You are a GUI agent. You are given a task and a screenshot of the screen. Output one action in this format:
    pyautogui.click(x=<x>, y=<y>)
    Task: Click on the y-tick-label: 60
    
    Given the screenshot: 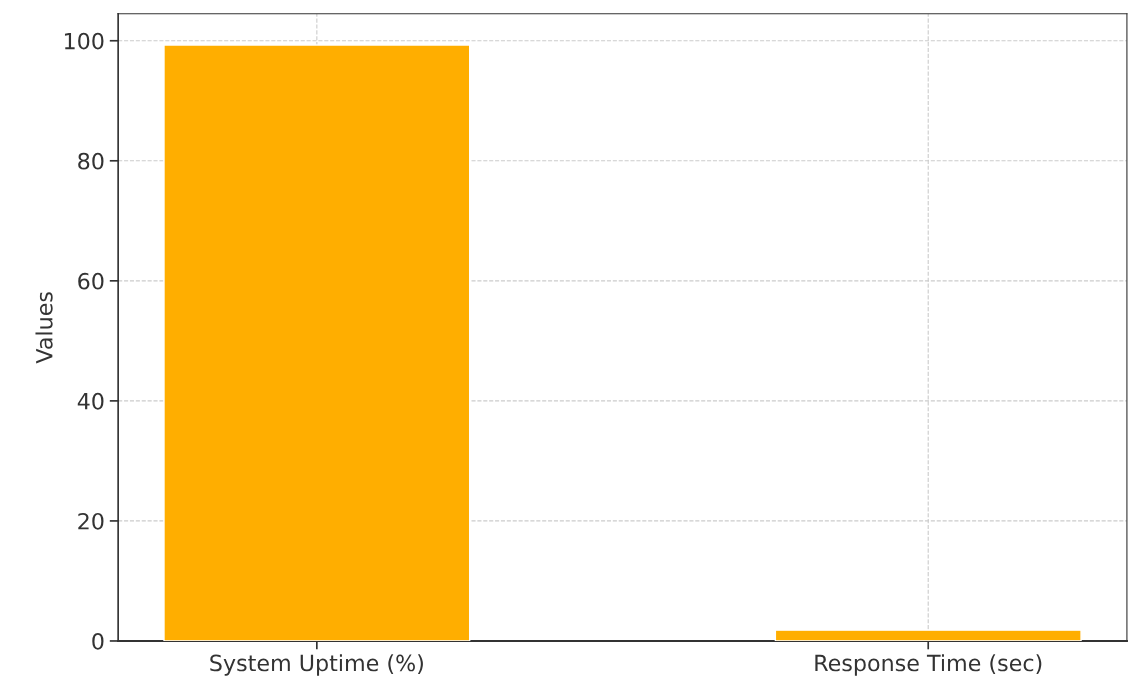 What is the action you would take?
    pyautogui.click(x=91, y=281)
    